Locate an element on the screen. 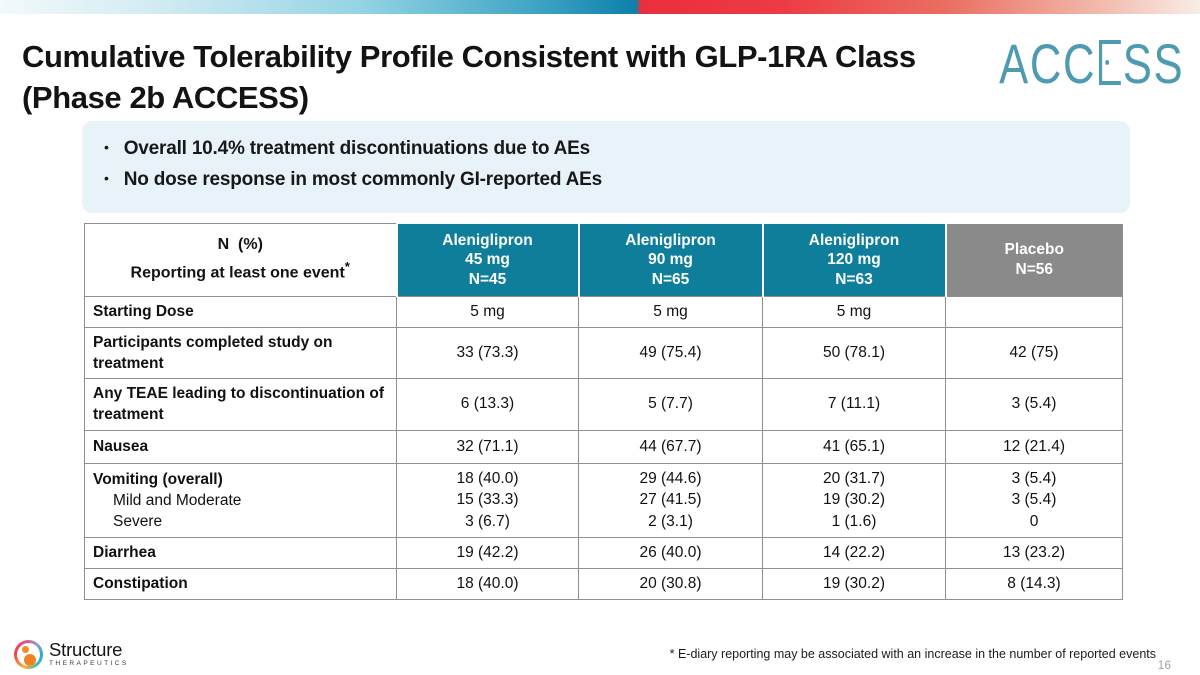 This screenshot has width=1200, height=675. row-sublabel: Mild and Moderate is located at coordinates (177, 500).